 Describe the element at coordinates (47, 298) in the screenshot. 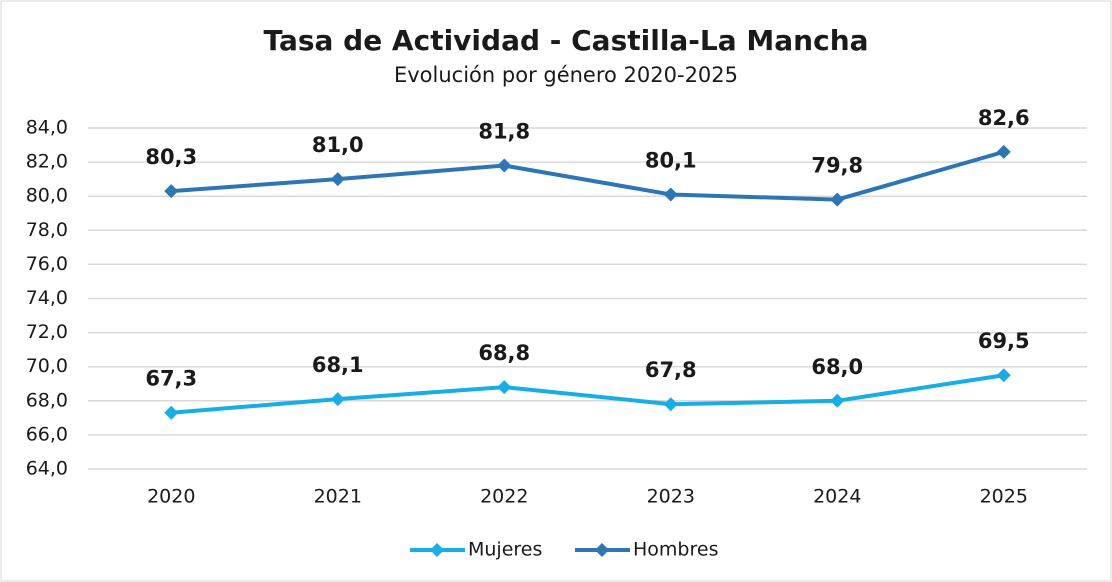

I see `y-tick-label: 74,0` at that location.